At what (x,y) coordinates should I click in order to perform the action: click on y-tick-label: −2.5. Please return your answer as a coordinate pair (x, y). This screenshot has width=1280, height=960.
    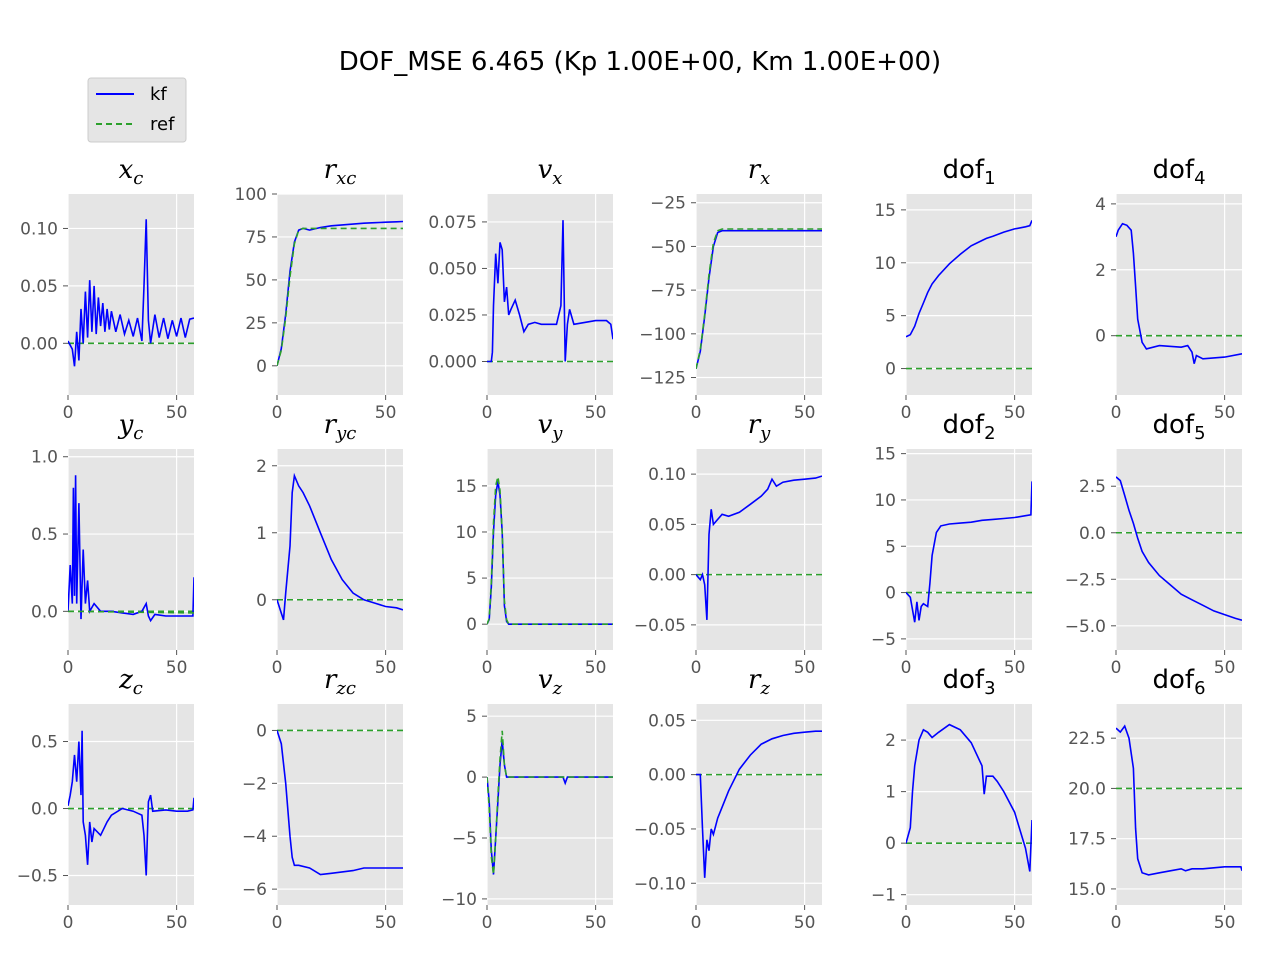
    Looking at the image, I should click on (1085, 580).